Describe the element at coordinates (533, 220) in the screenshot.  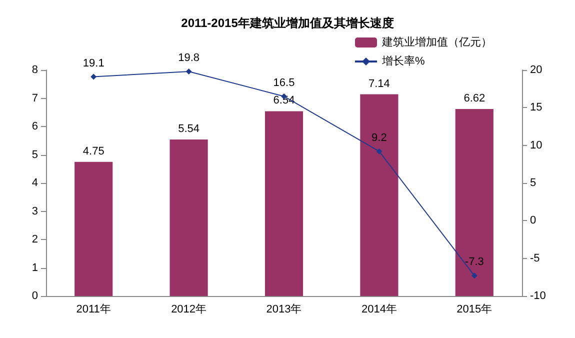
I see `y2-tick-label: 0` at that location.